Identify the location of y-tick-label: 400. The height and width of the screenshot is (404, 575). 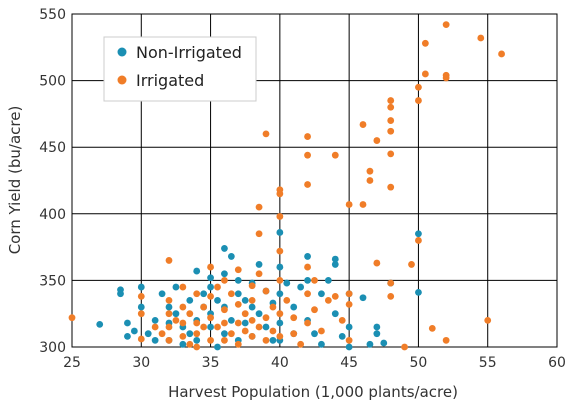
(52, 215).